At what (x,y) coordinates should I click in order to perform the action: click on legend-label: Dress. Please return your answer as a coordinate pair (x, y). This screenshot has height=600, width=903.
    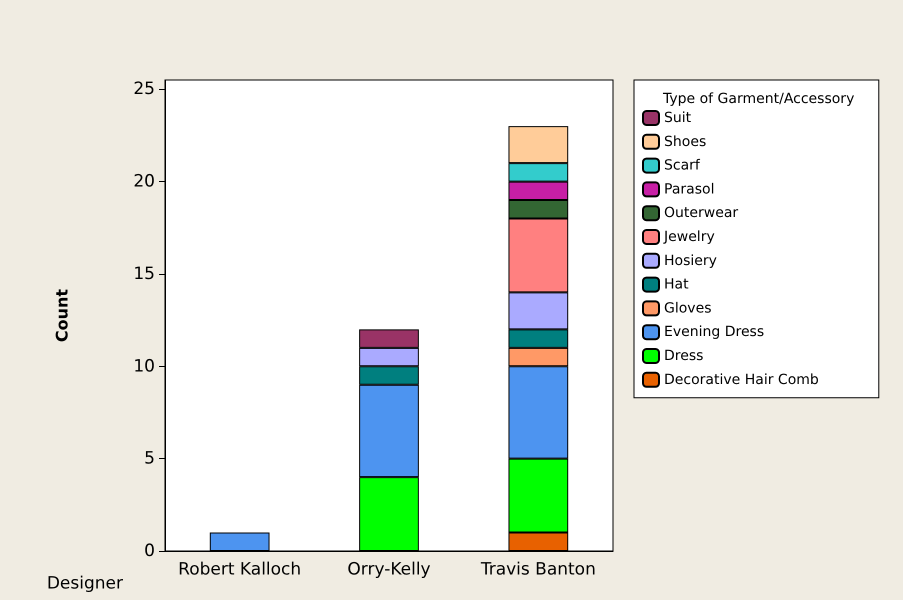
    Looking at the image, I should click on (684, 356).